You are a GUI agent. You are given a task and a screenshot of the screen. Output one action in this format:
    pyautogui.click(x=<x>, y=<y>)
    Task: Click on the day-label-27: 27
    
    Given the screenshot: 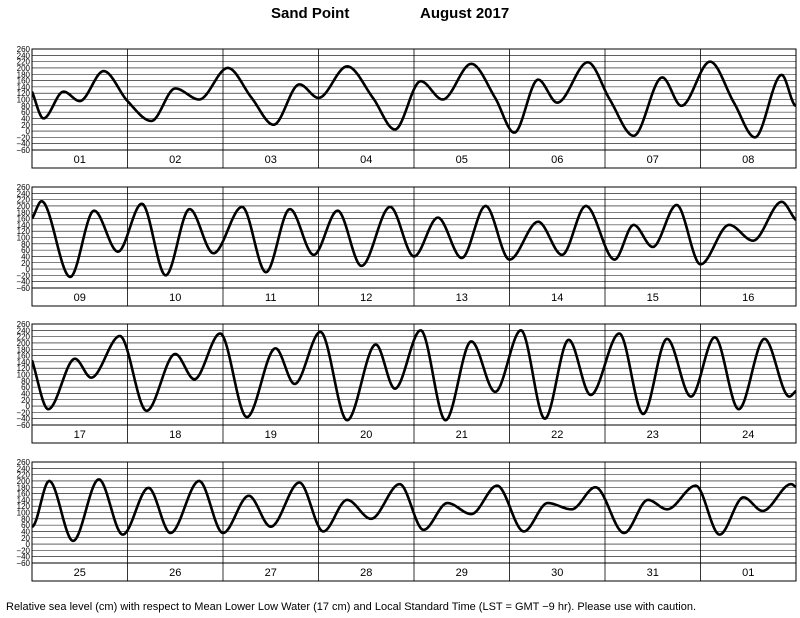 What is the action you would take?
    pyautogui.click(x=271, y=573)
    